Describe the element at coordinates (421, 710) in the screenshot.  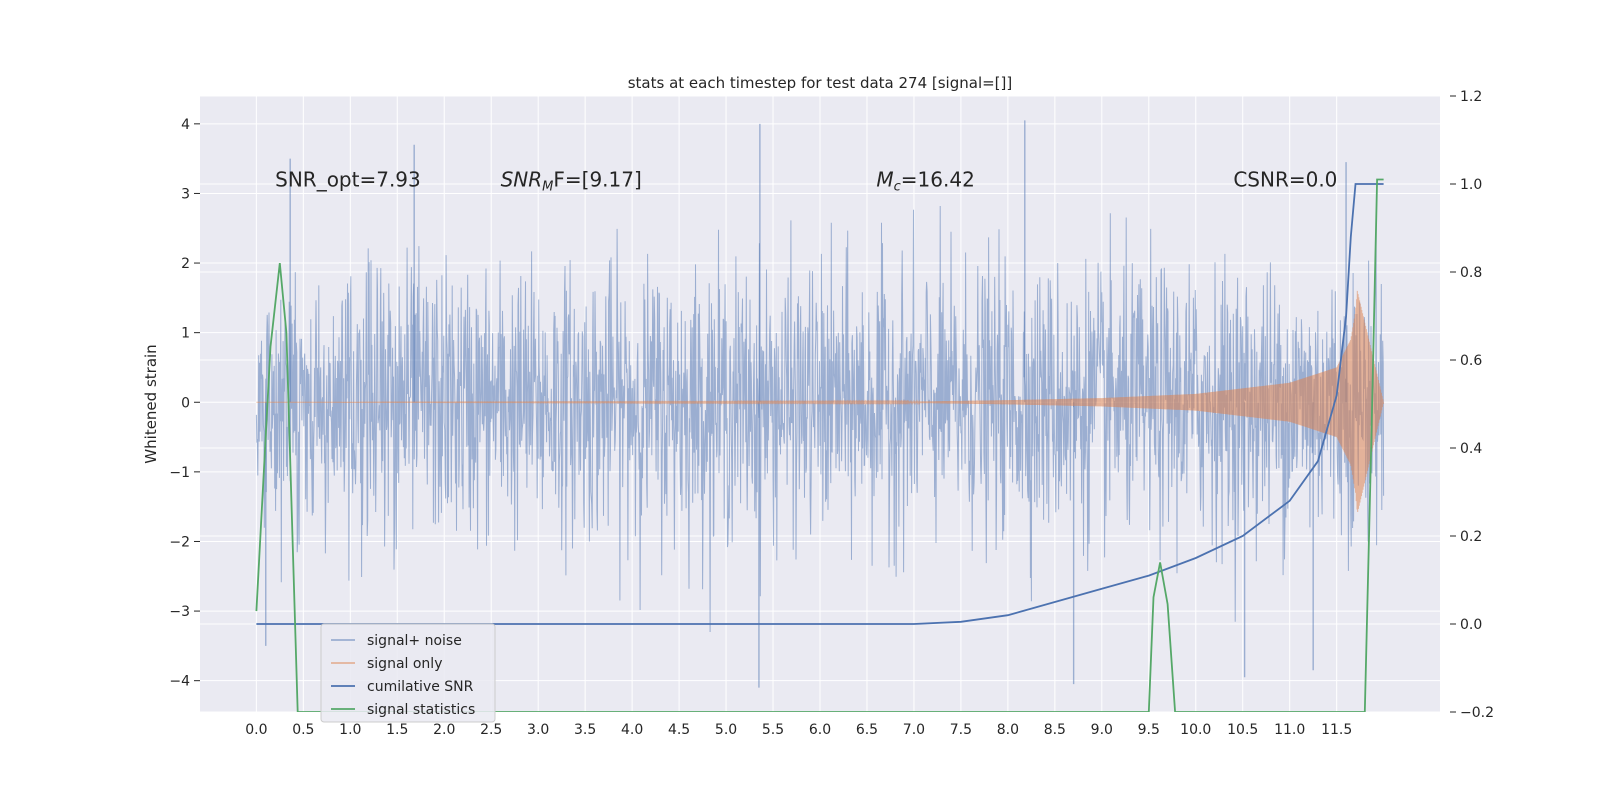
I see `legend-label: signal statistics` at that location.